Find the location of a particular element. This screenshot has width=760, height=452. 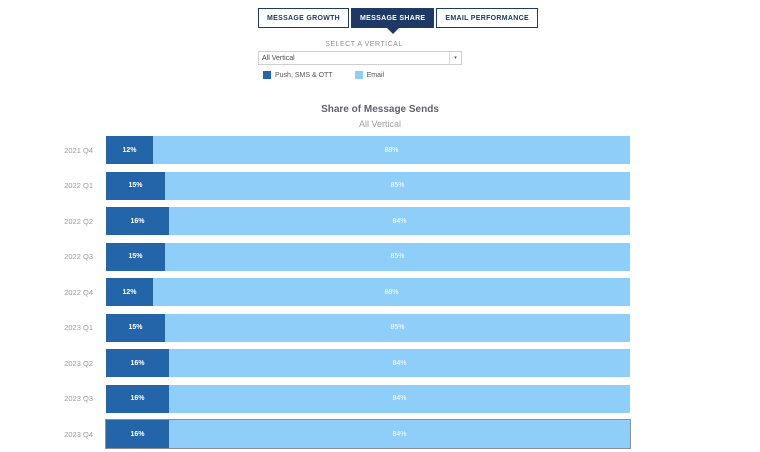

row-label: 2022 Q4 is located at coordinates (78, 292).